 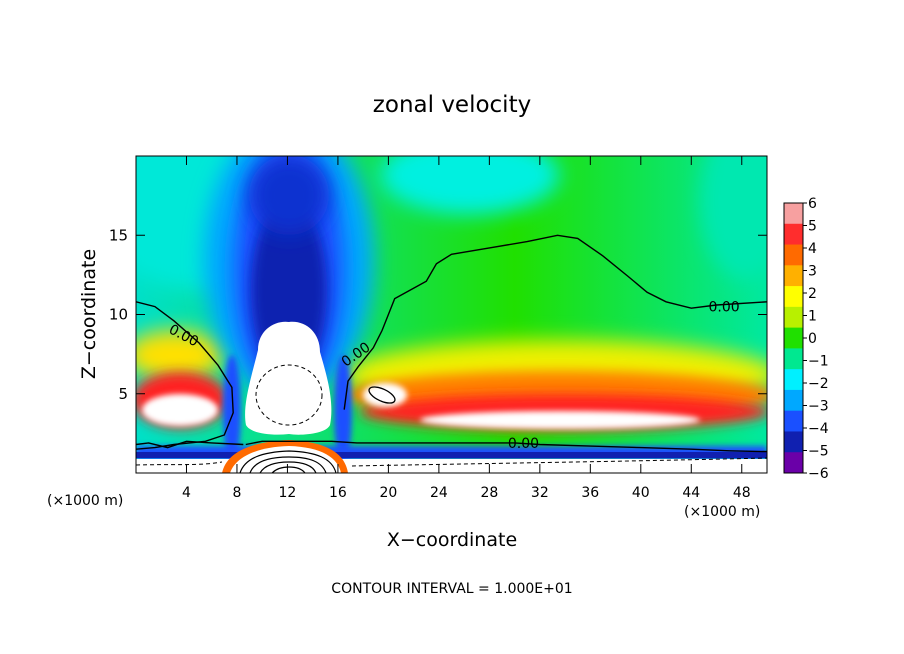 I want to click on x-tick-label: 36, so click(x=590, y=493).